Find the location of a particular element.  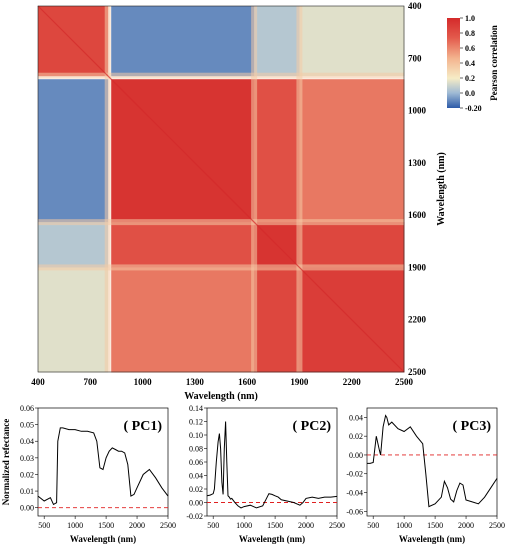

pc1-y-tick-0.03: 0.03 is located at coordinates (27, 458).